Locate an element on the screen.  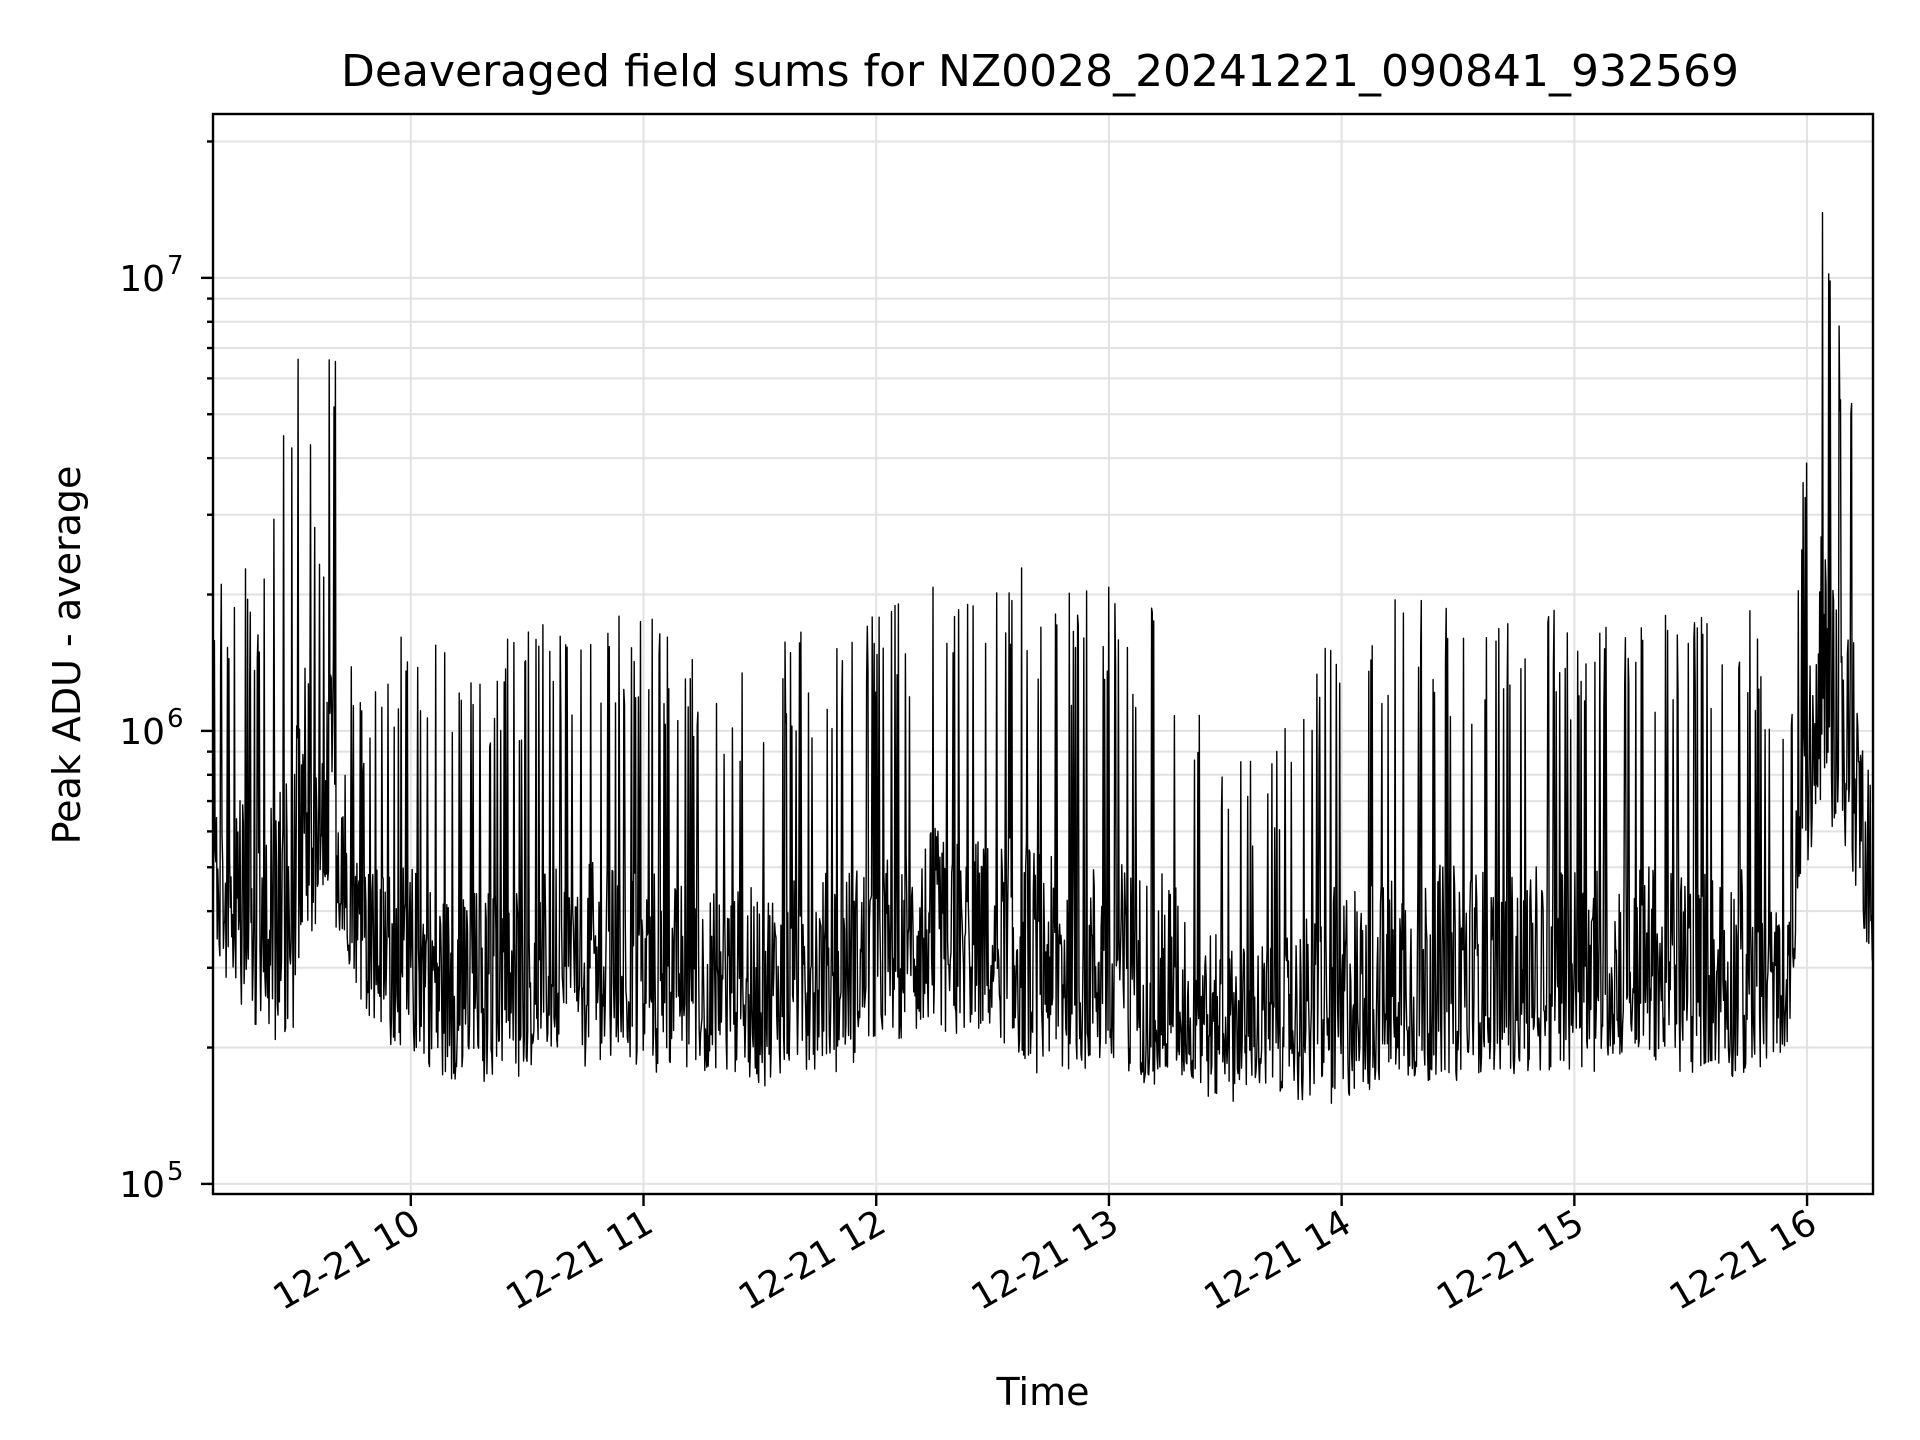
x-tick-label: 12-21 11 is located at coordinates (579, 1260).